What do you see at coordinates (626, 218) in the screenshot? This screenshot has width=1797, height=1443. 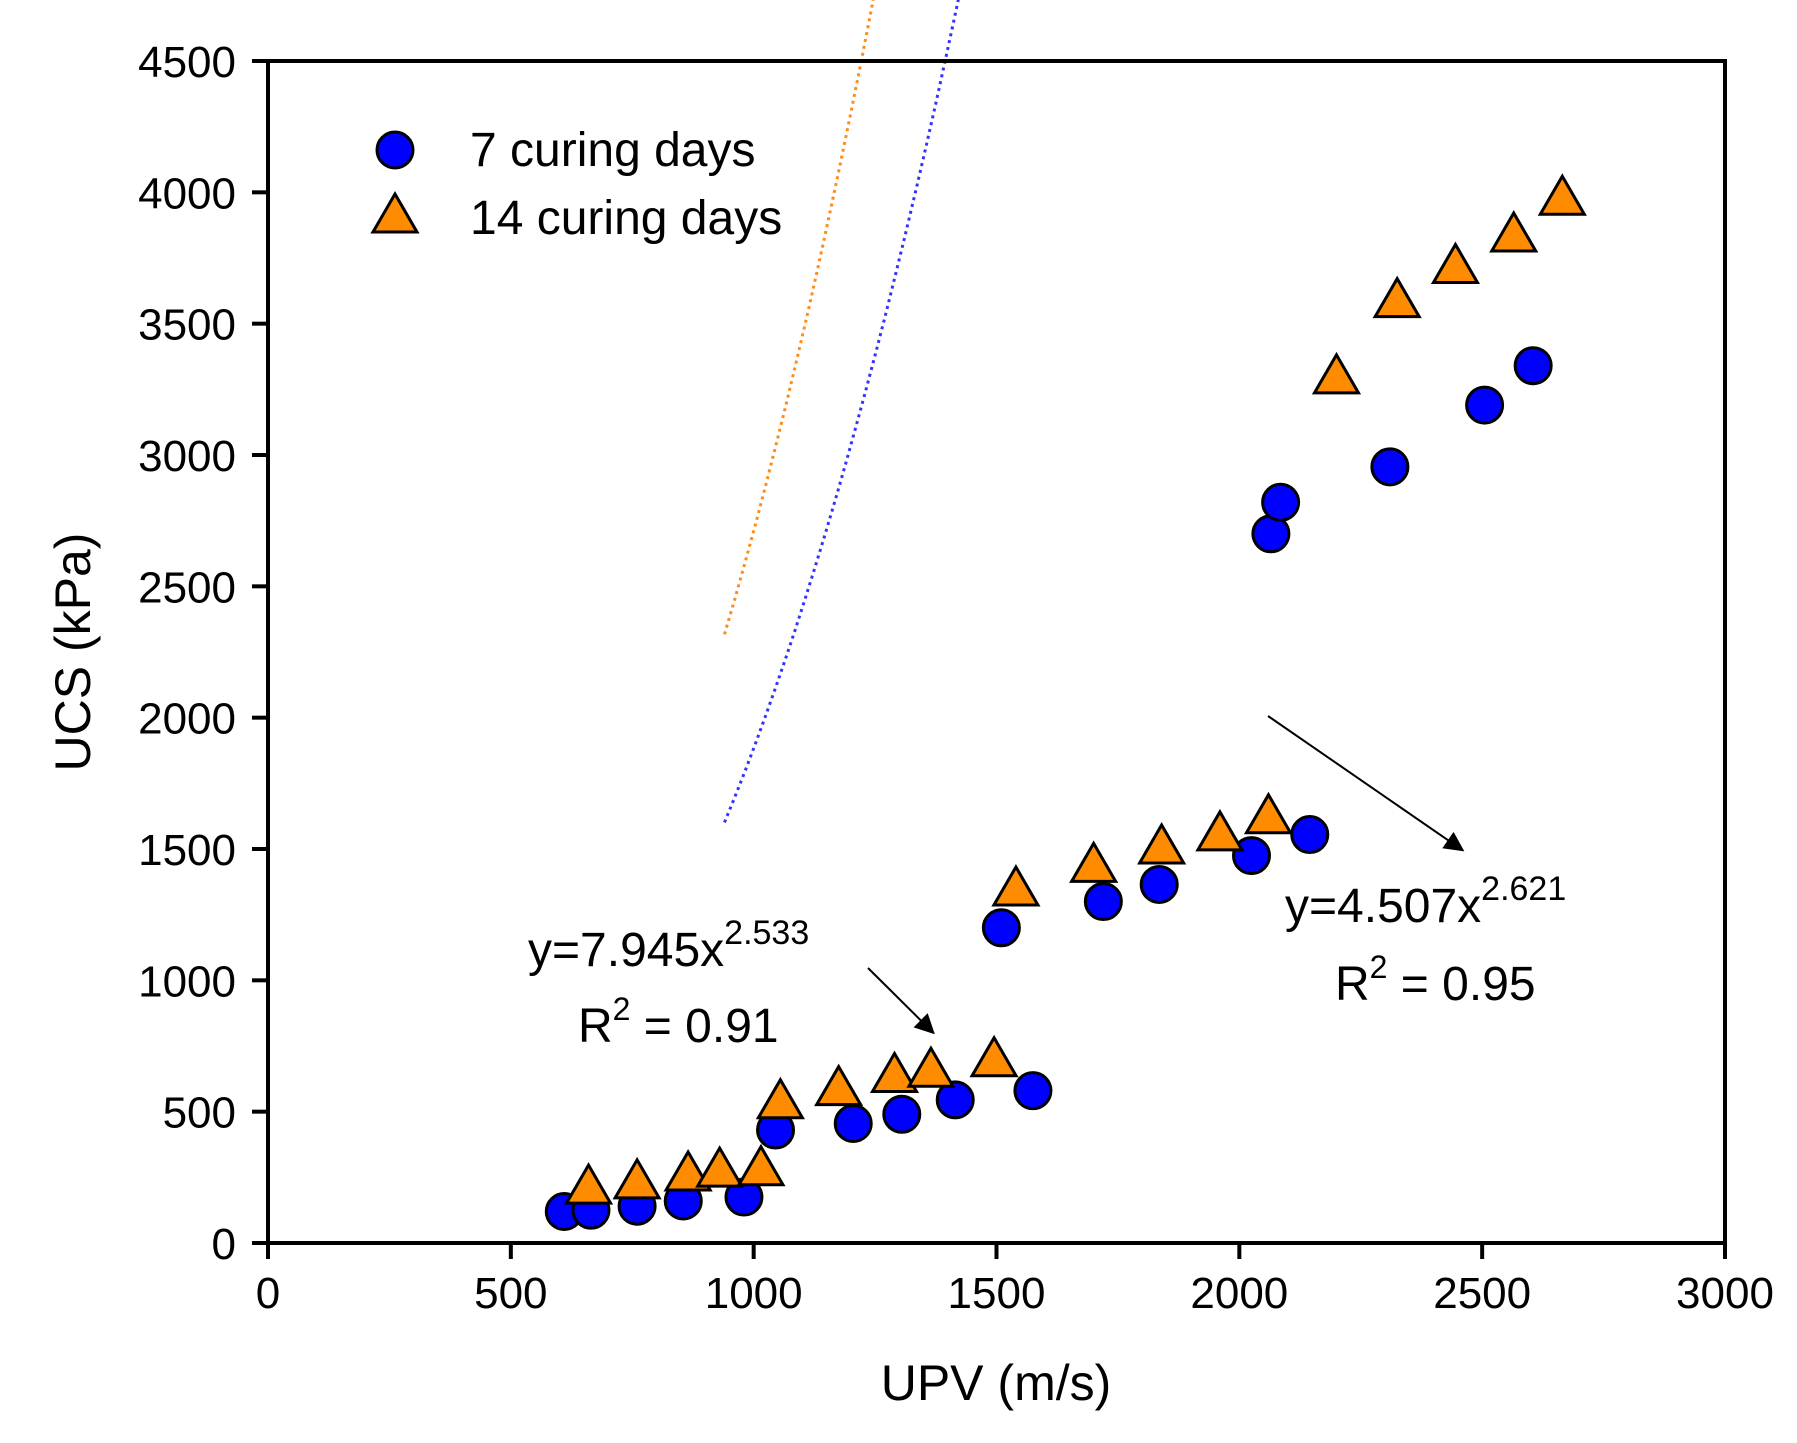 I see `legend-label-14-days: 14 curing days` at bounding box center [626, 218].